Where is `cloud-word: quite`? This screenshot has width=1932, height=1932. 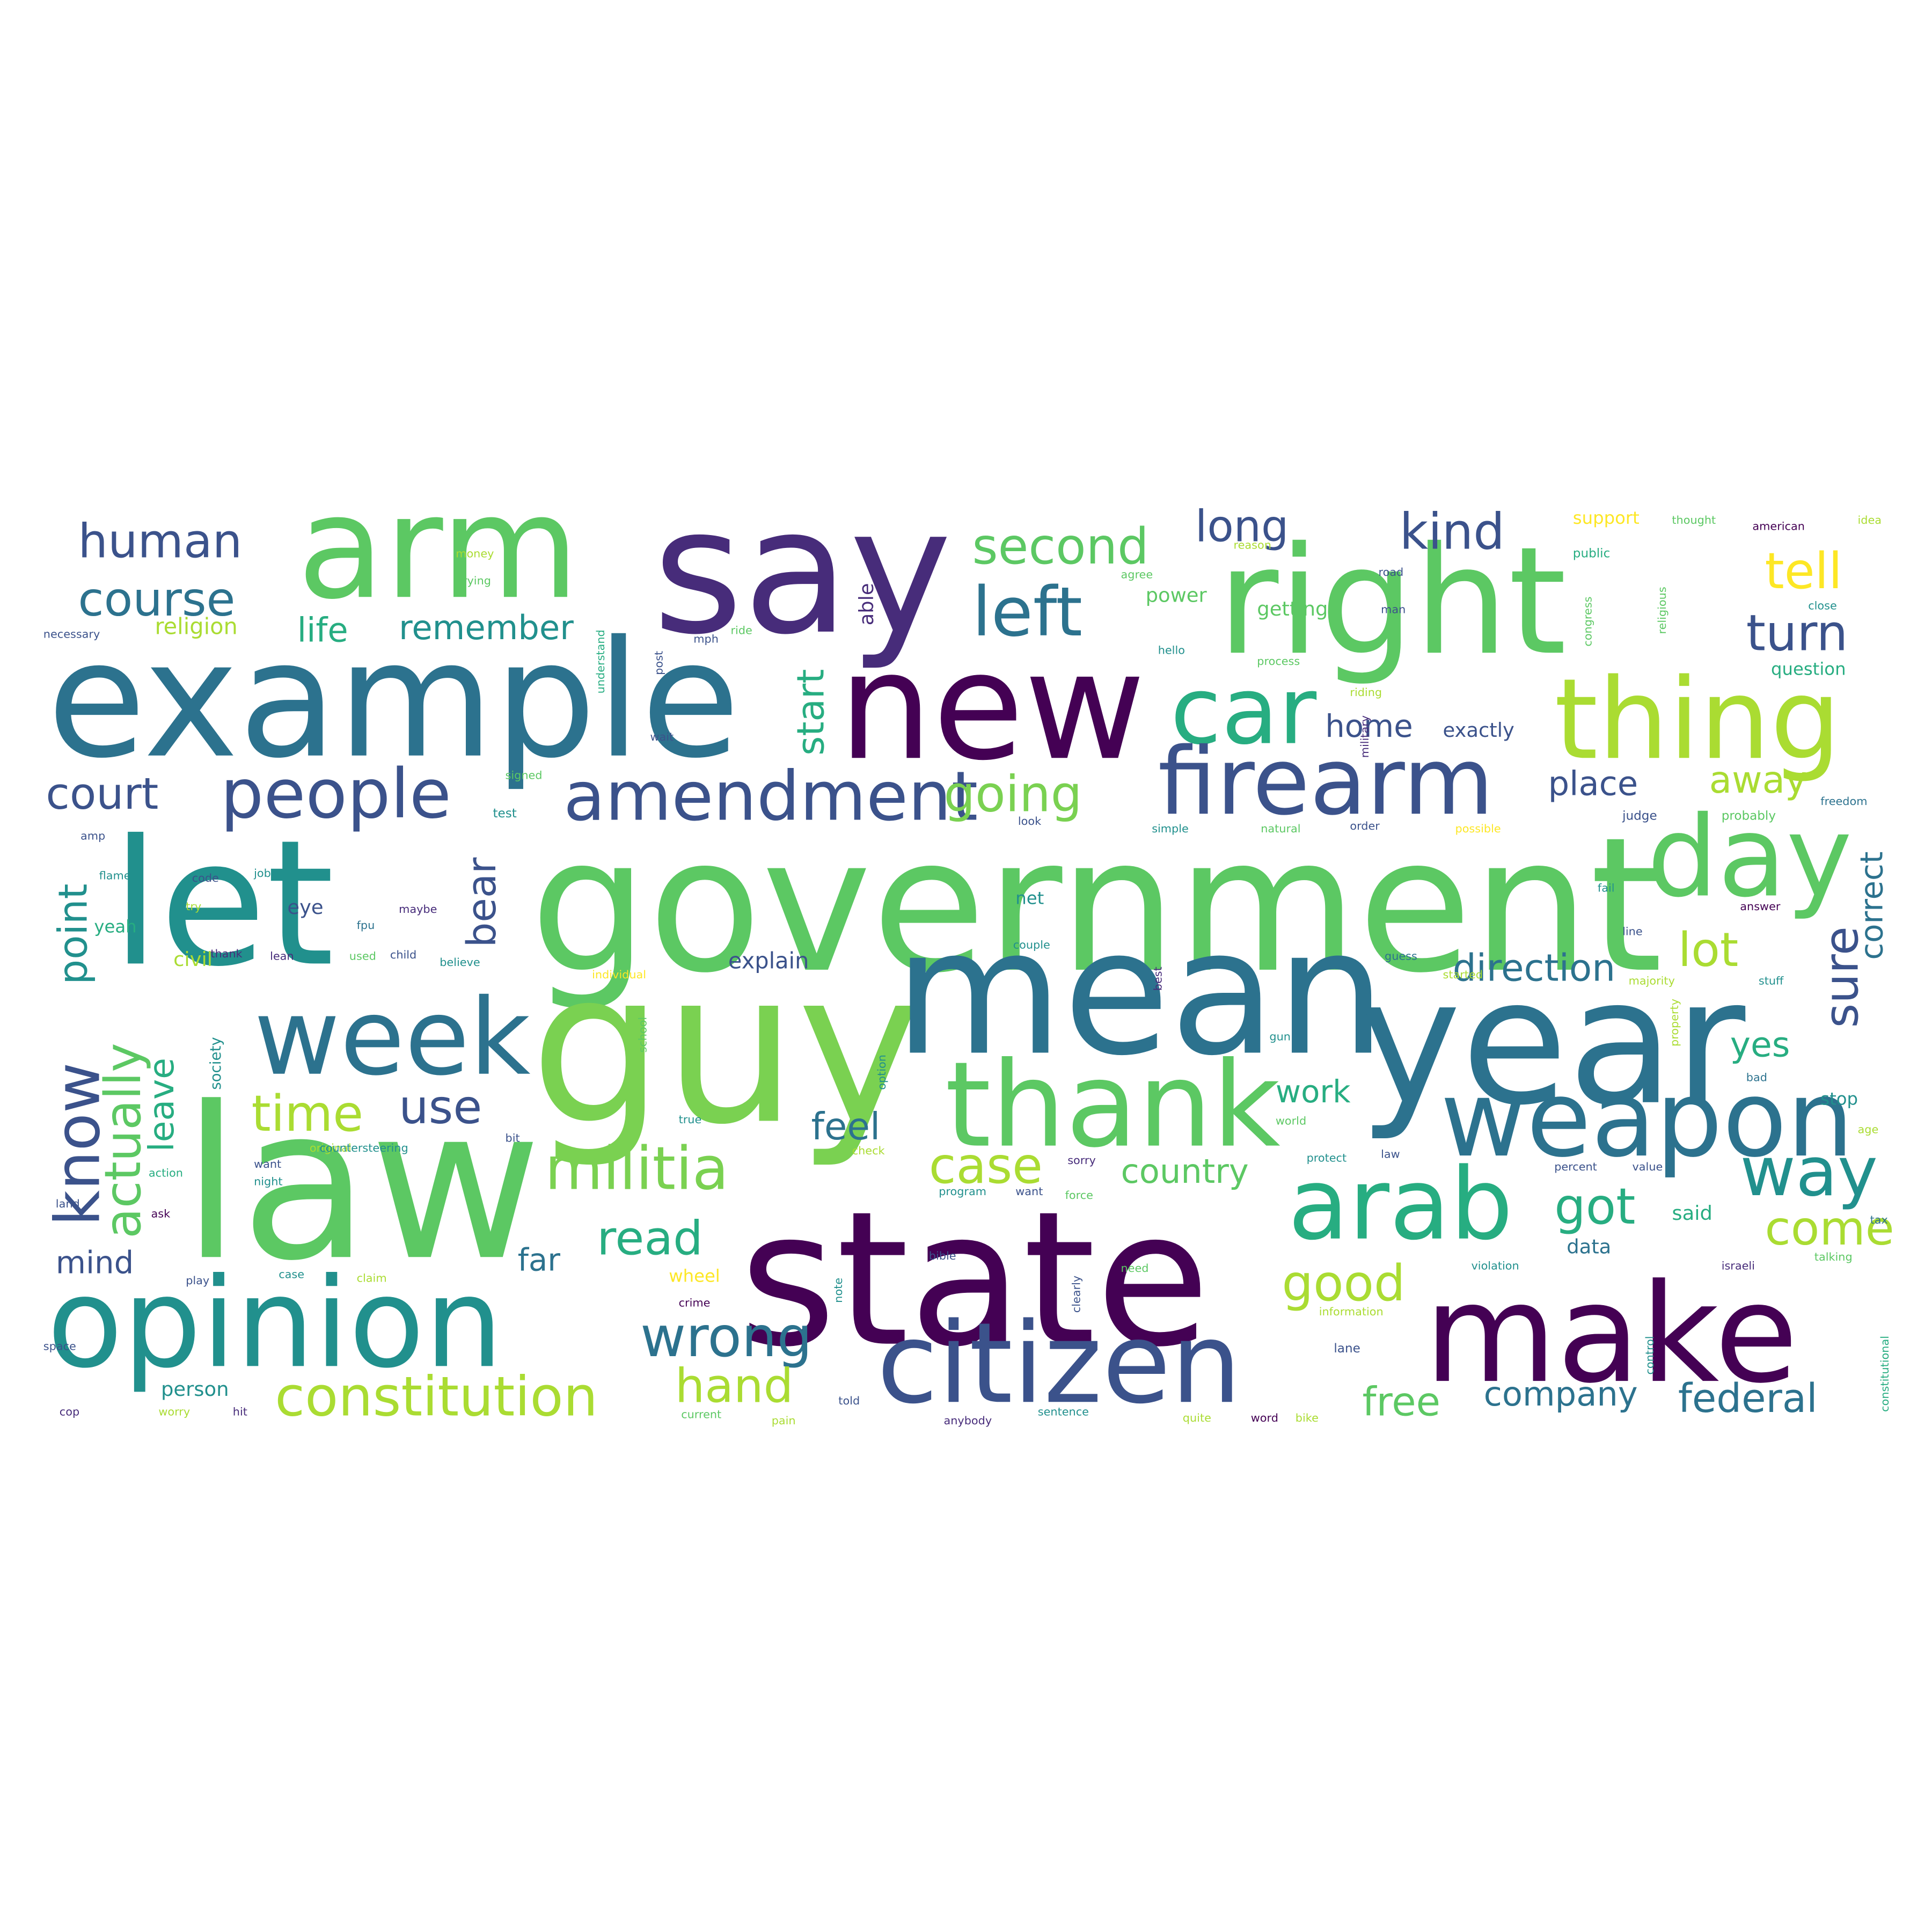 cloud-word: quite is located at coordinates (1197, 1417).